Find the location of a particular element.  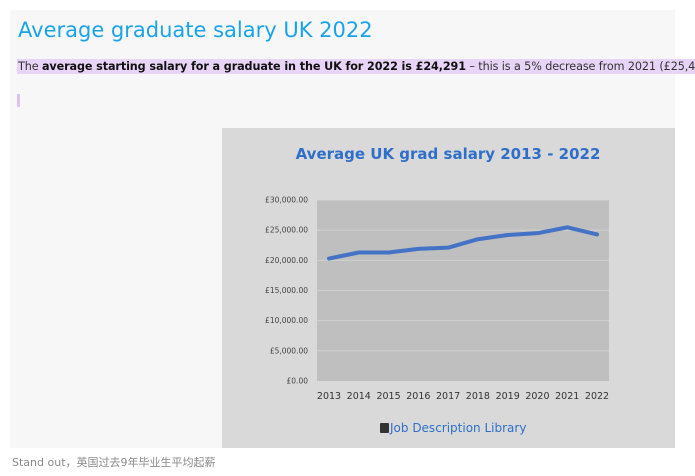

image-caption: Stand out，英国过去9年毕业生平均起薪 is located at coordinates (114, 462).